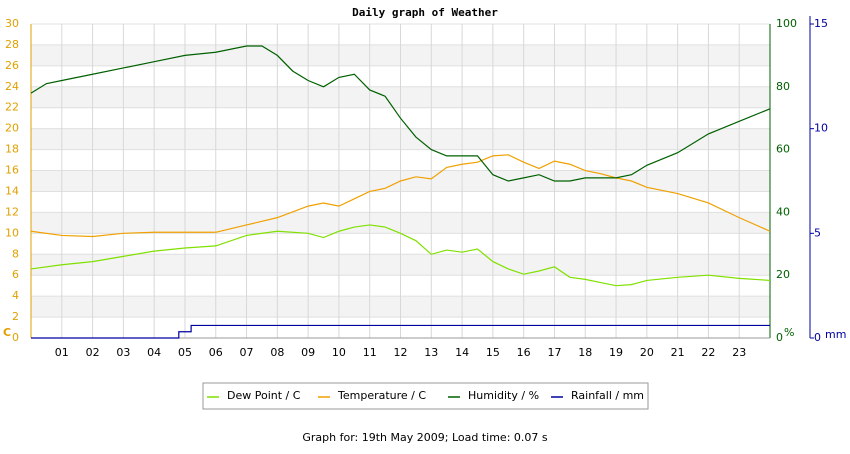 This screenshot has width=850, height=454. I want to click on y-tick-label: 8, so click(15, 253).